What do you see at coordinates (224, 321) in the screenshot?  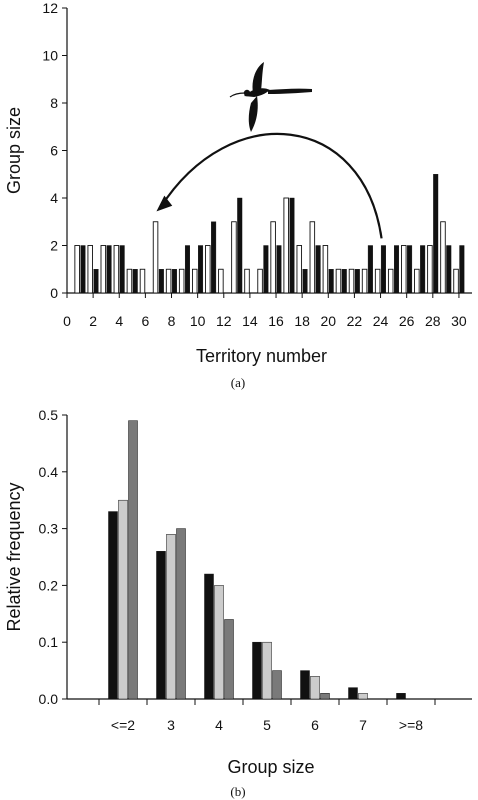 I see `x-tick-label: 12` at bounding box center [224, 321].